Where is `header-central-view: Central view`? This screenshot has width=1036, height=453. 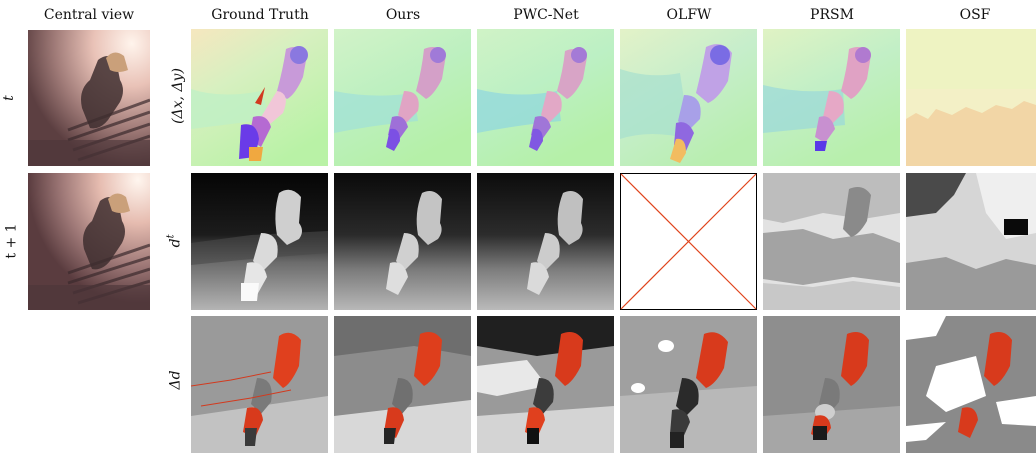 header-central-view: Central view is located at coordinates (89, 15).